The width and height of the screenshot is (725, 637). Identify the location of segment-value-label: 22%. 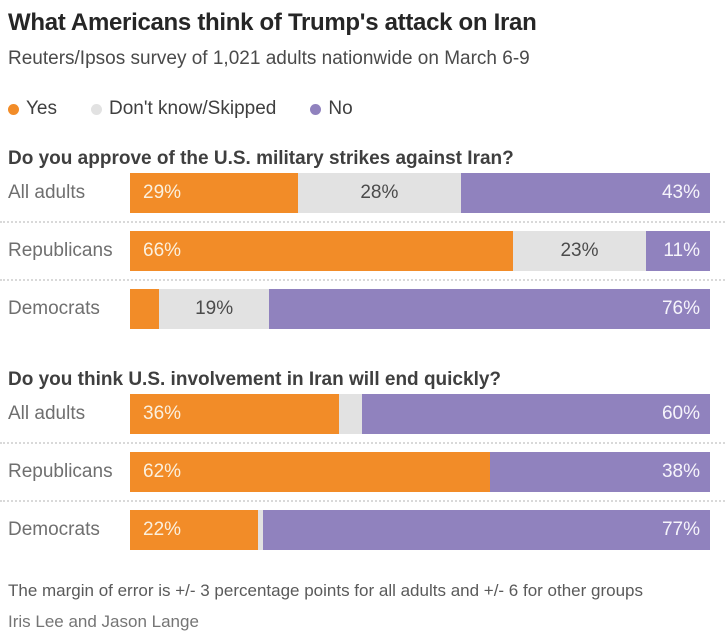
(162, 529).